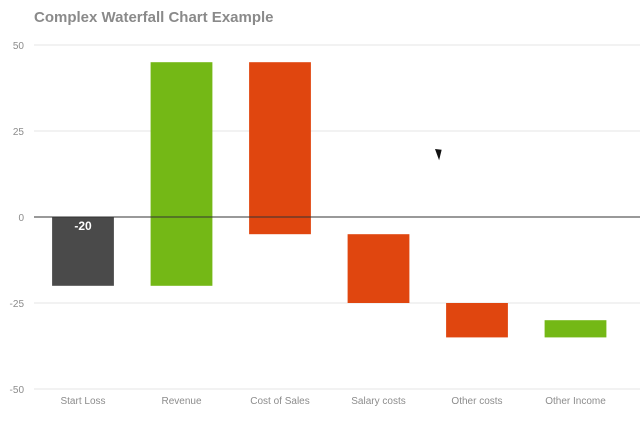 This screenshot has height=427, width=640. What do you see at coordinates (17, 304) in the screenshot?
I see `y-tick-label: -25` at bounding box center [17, 304].